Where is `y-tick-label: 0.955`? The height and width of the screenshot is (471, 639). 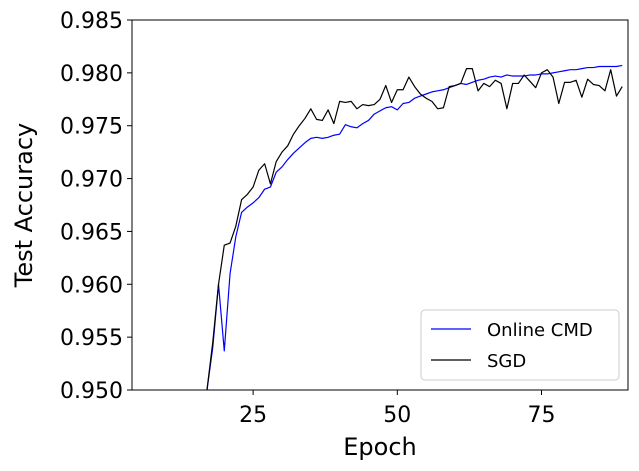
y-tick-label: 0.955 is located at coordinates (91, 338).